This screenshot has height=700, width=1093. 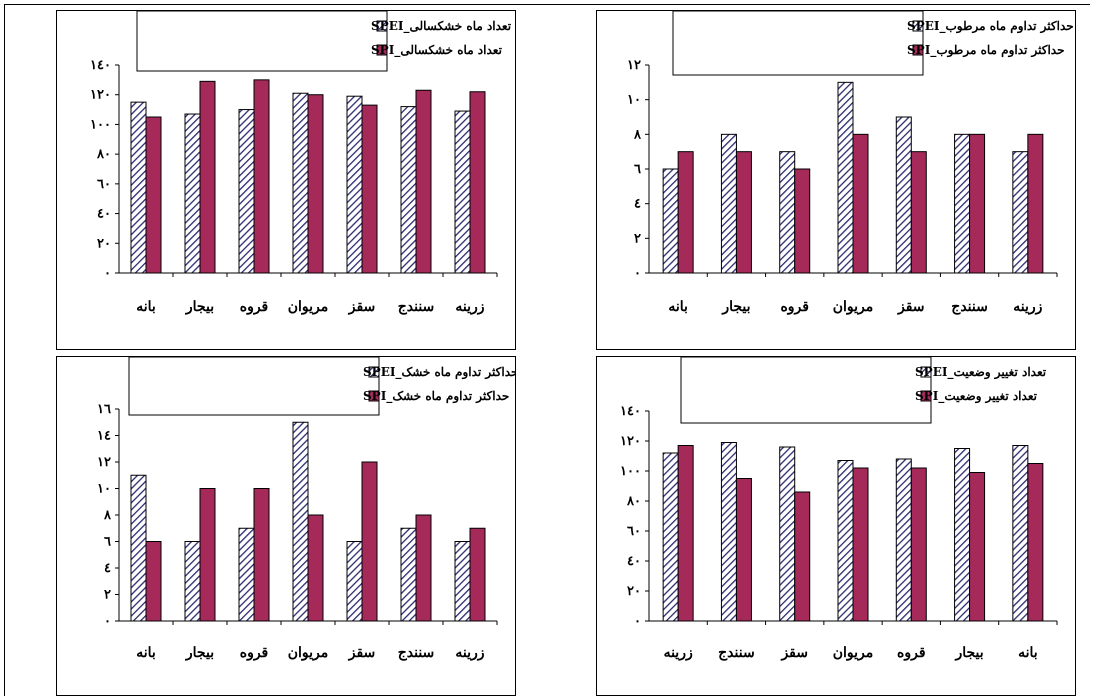 I want to click on y-tick-label: ۱۰۰, so click(x=630, y=471).